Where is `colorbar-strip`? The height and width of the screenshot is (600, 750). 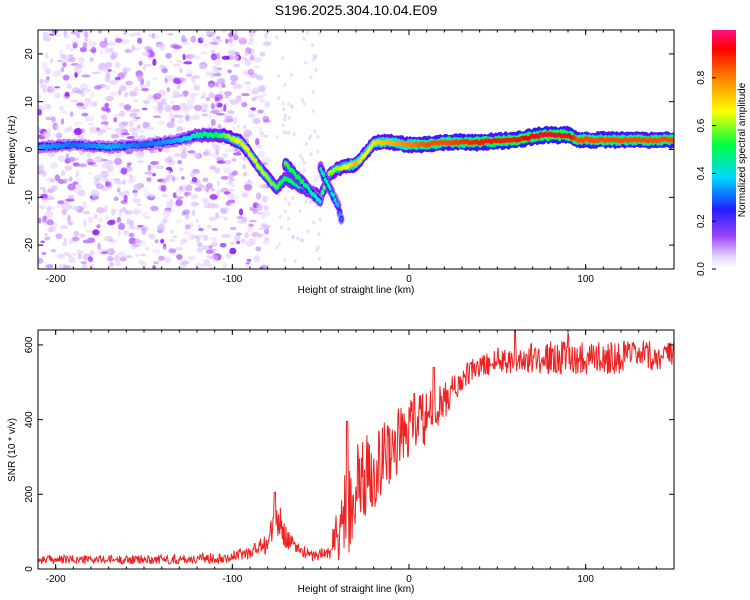
colorbar-strip is located at coordinates (724, 149).